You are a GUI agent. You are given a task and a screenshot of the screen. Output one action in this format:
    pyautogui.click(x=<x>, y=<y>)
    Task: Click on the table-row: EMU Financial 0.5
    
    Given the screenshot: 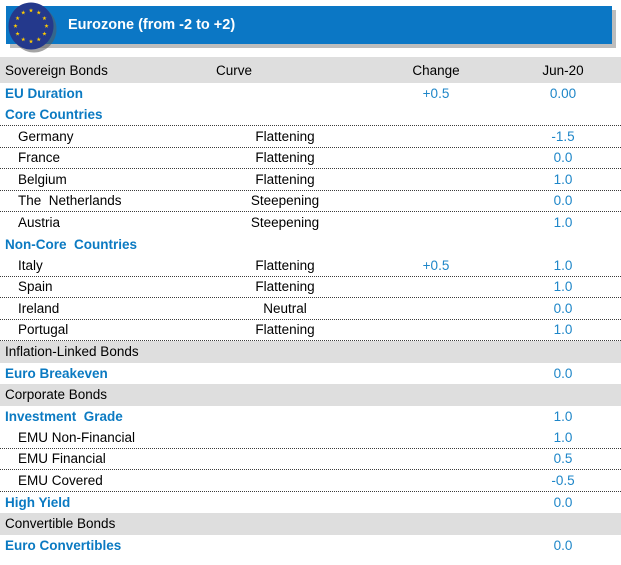 What is the action you would take?
    pyautogui.click(x=310, y=459)
    